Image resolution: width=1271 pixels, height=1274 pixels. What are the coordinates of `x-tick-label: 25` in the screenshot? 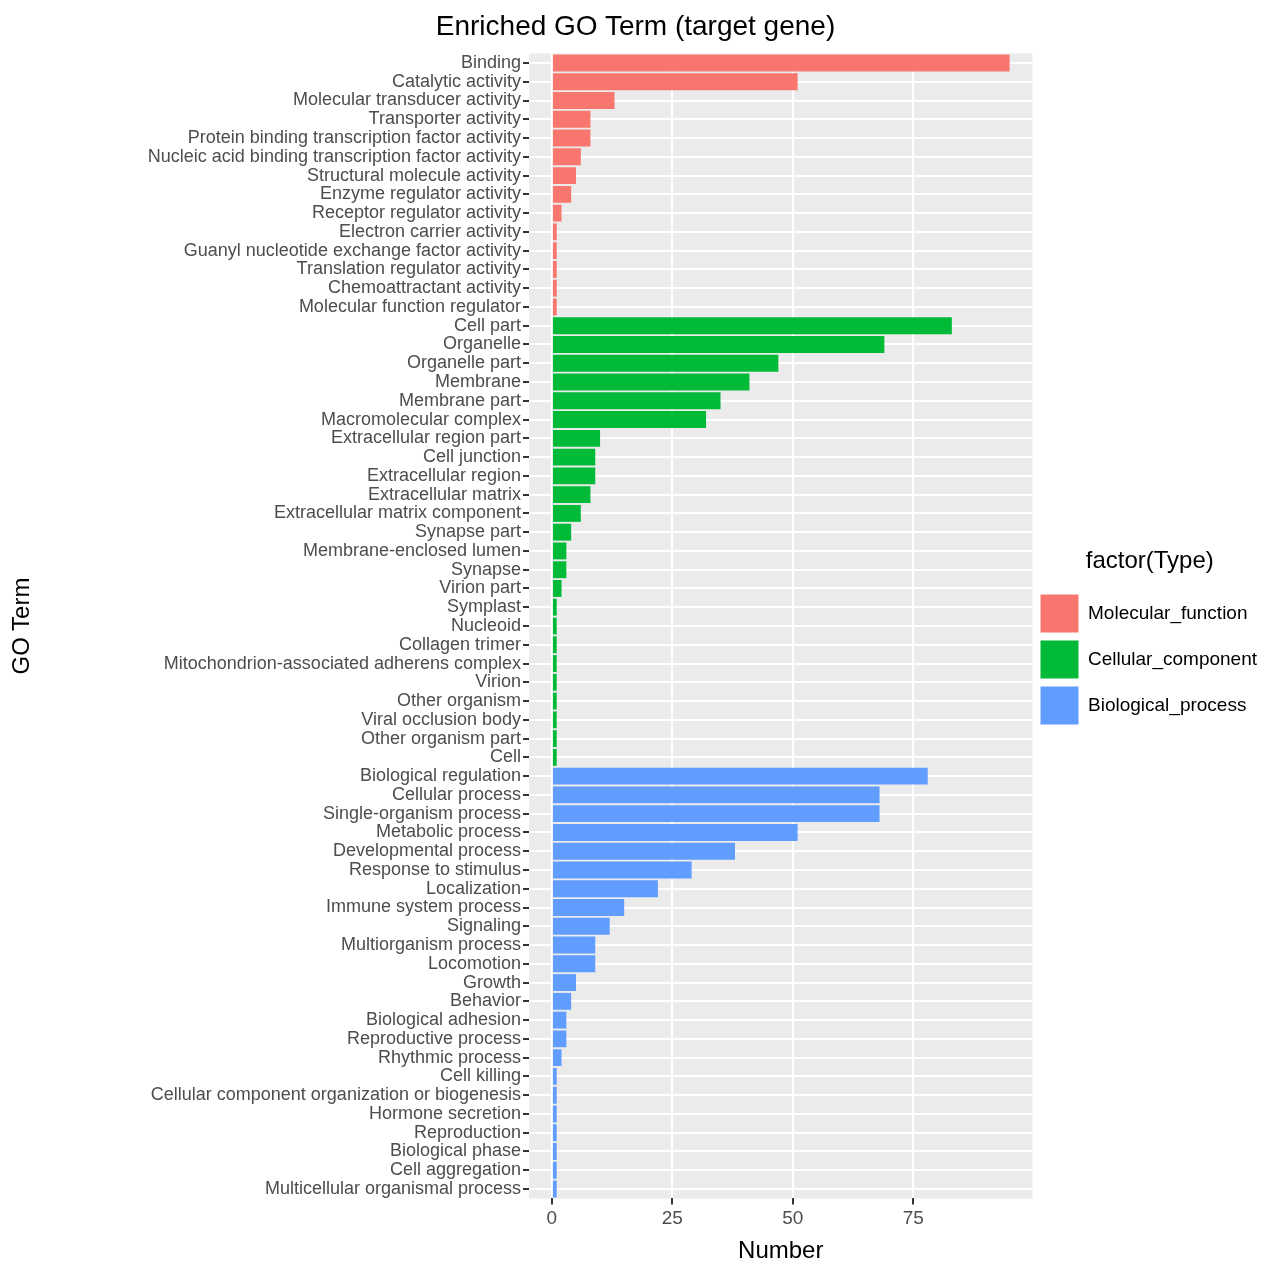 It's located at (672, 1218).